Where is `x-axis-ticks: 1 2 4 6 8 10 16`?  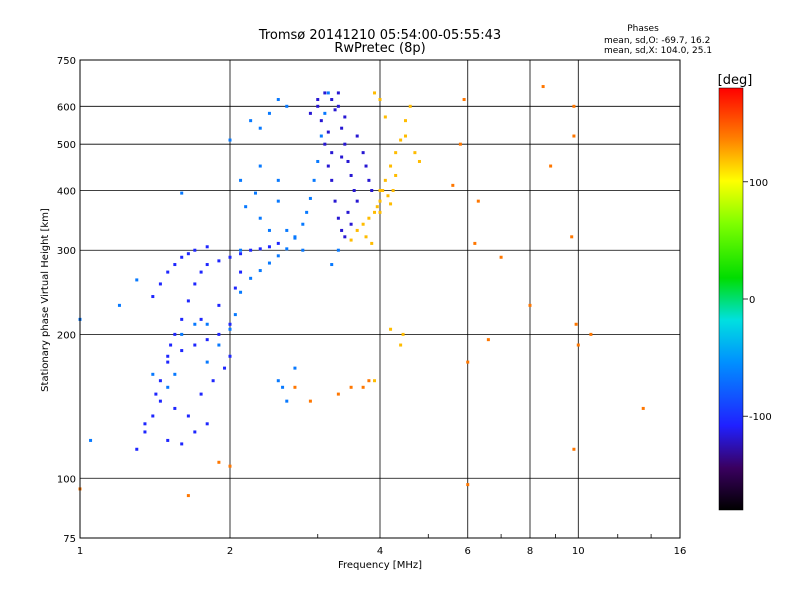
x-axis-ticks: 1 2 4 6 8 10 16 is located at coordinates (381, 545).